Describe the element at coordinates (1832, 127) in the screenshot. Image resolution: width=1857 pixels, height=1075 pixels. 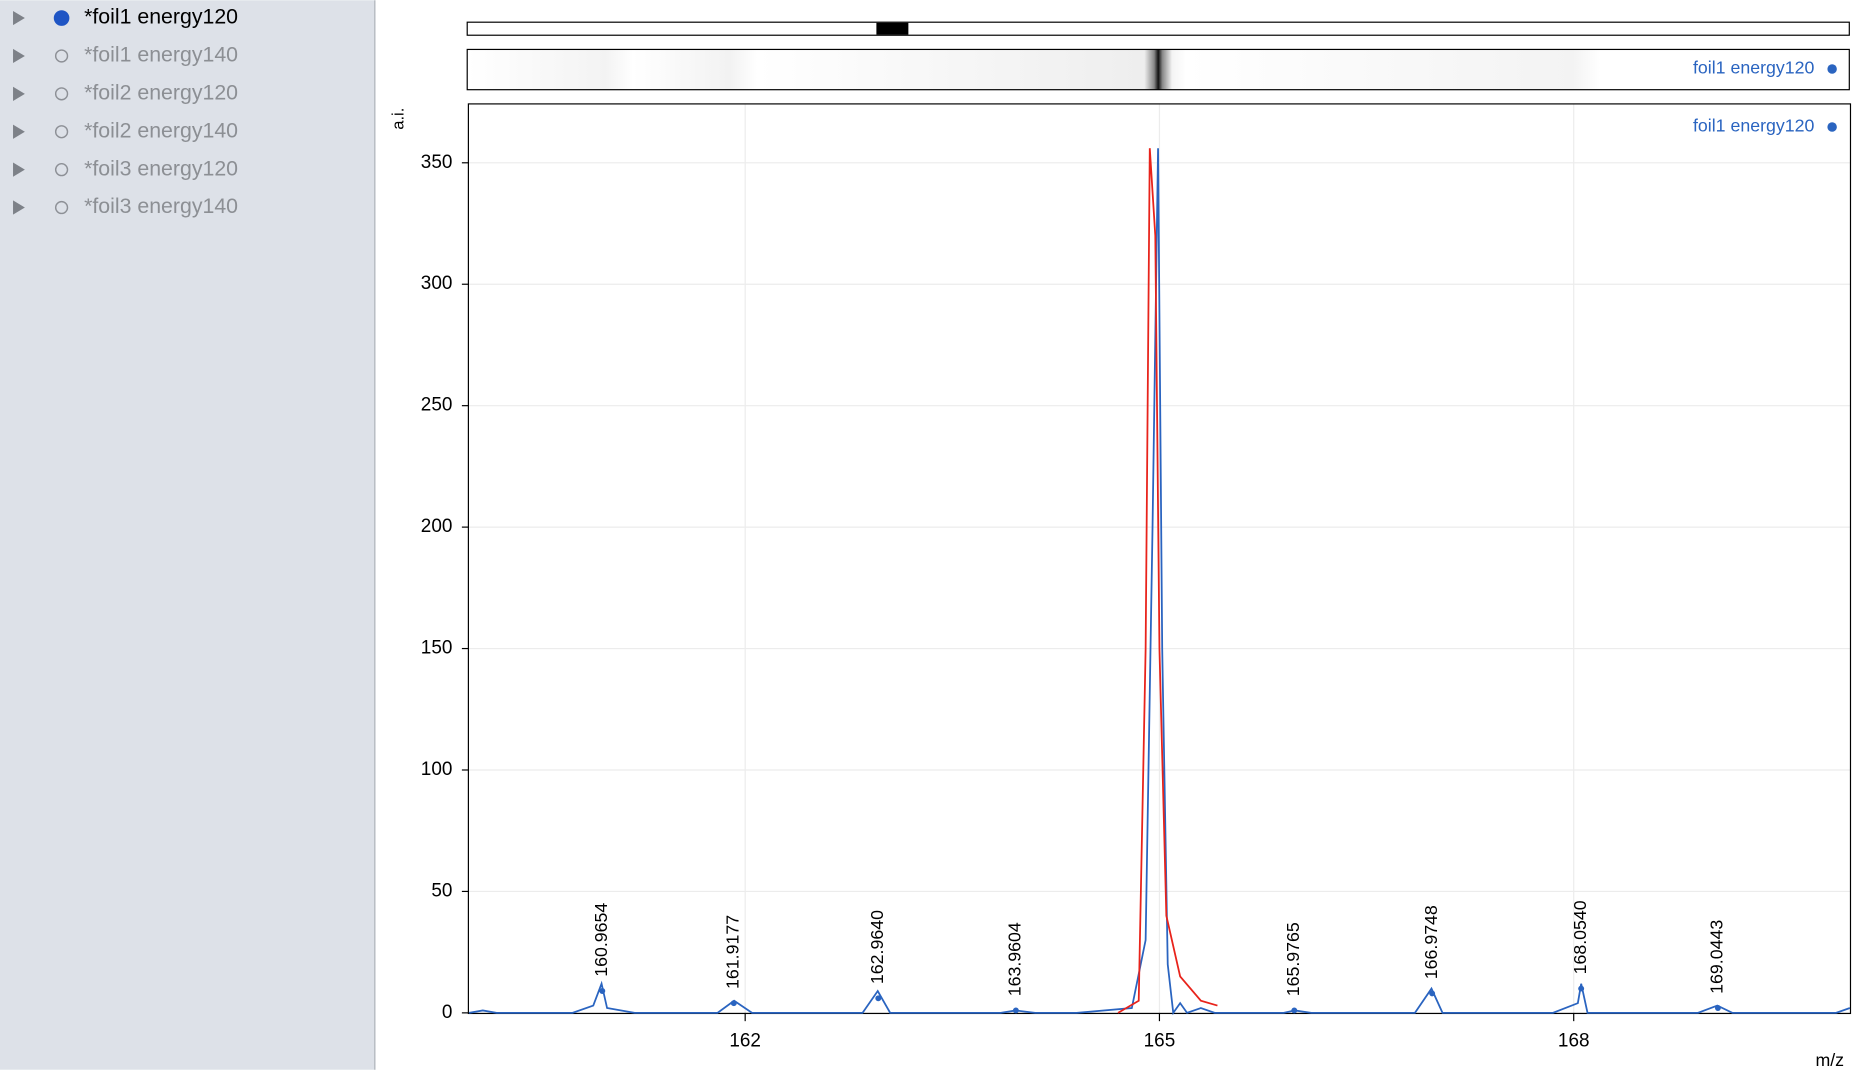
I see `legend-dot` at that location.